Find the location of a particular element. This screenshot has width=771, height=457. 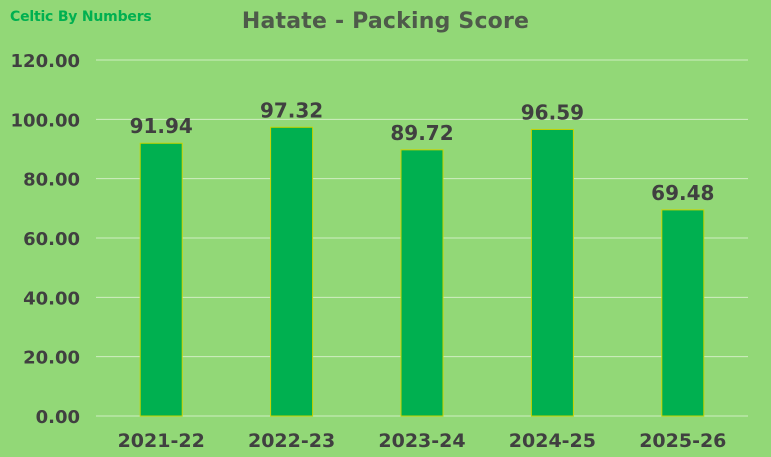

data-label: 96.59 is located at coordinates (552, 112).